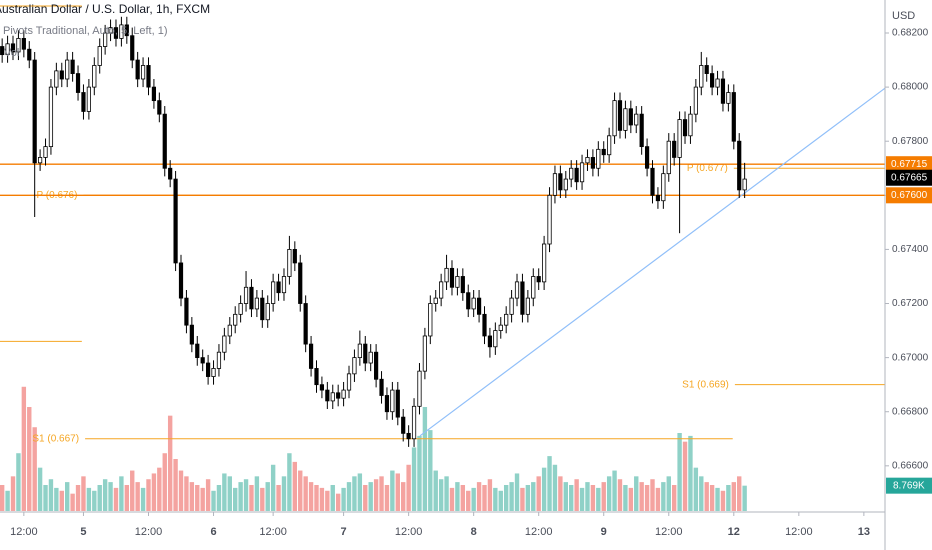 The width and height of the screenshot is (932, 550). Describe the element at coordinates (344, 532) in the screenshot. I see `x-tick-label: 7` at that location.